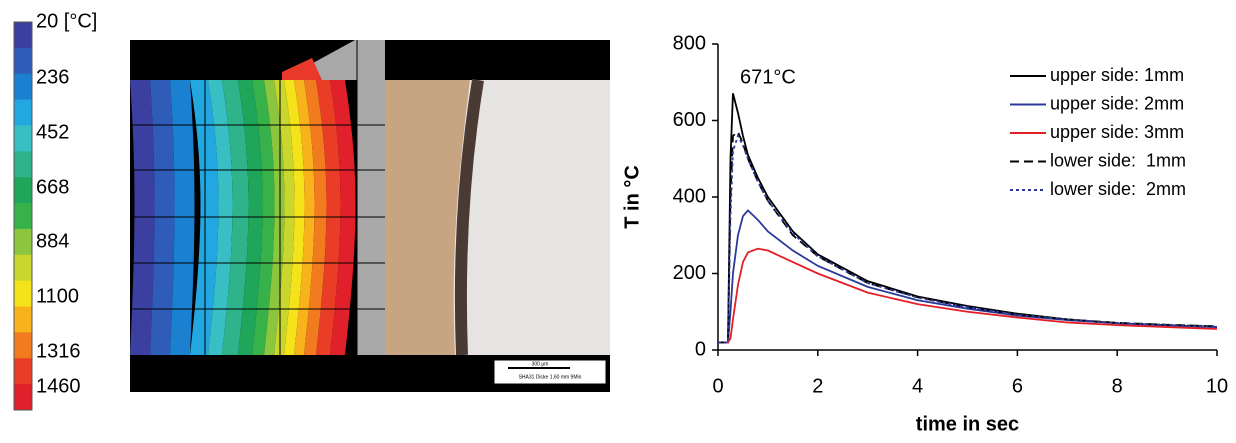 This screenshot has height=443, width=1236. Describe the element at coordinates (1118, 189) in the screenshot. I see `legend-label: lower side: 2mm` at that location.